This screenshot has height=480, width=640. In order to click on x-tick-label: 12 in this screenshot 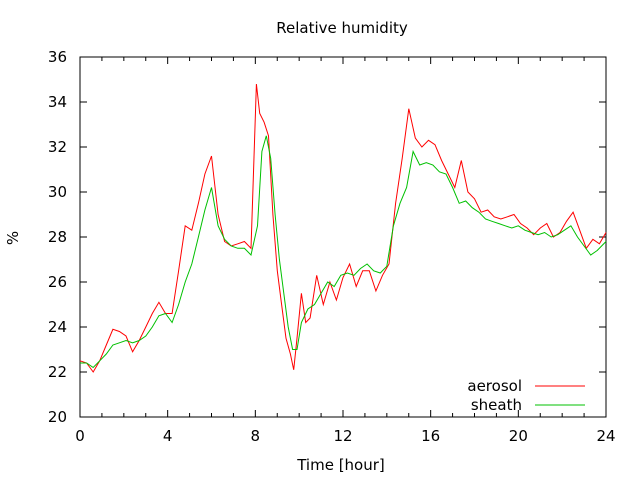, I will do `click(342, 436)`.